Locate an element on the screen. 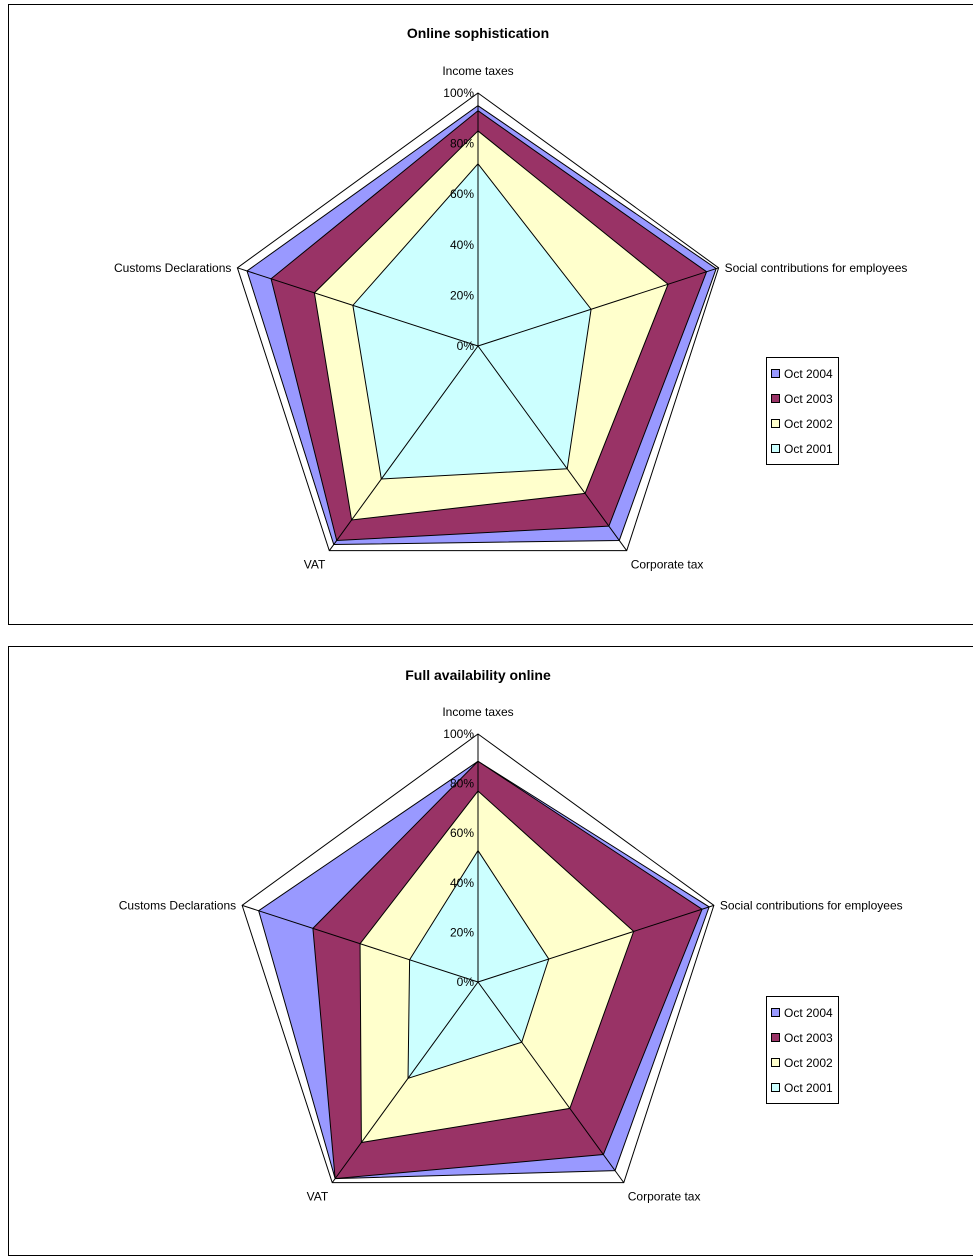 Image resolution: width=973 pixels, height=1256 pixels. series-area-oct-2001 is located at coordinates (472, 321).